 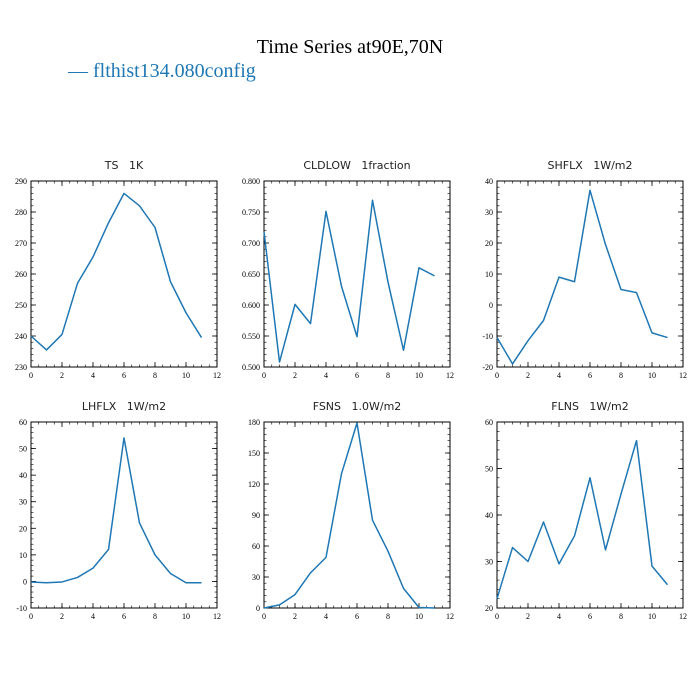 What do you see at coordinates (174, 71) in the screenshot?
I see `legend-label: flthist134.080config` at bounding box center [174, 71].